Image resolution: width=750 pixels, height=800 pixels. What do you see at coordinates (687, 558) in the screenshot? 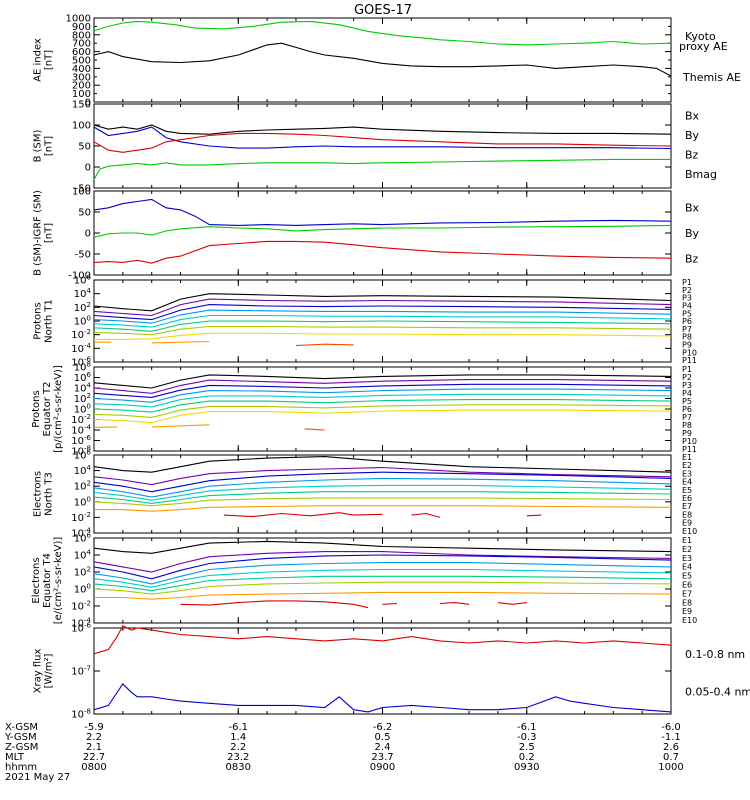
I see `legend-entry: E3` at bounding box center [687, 558].